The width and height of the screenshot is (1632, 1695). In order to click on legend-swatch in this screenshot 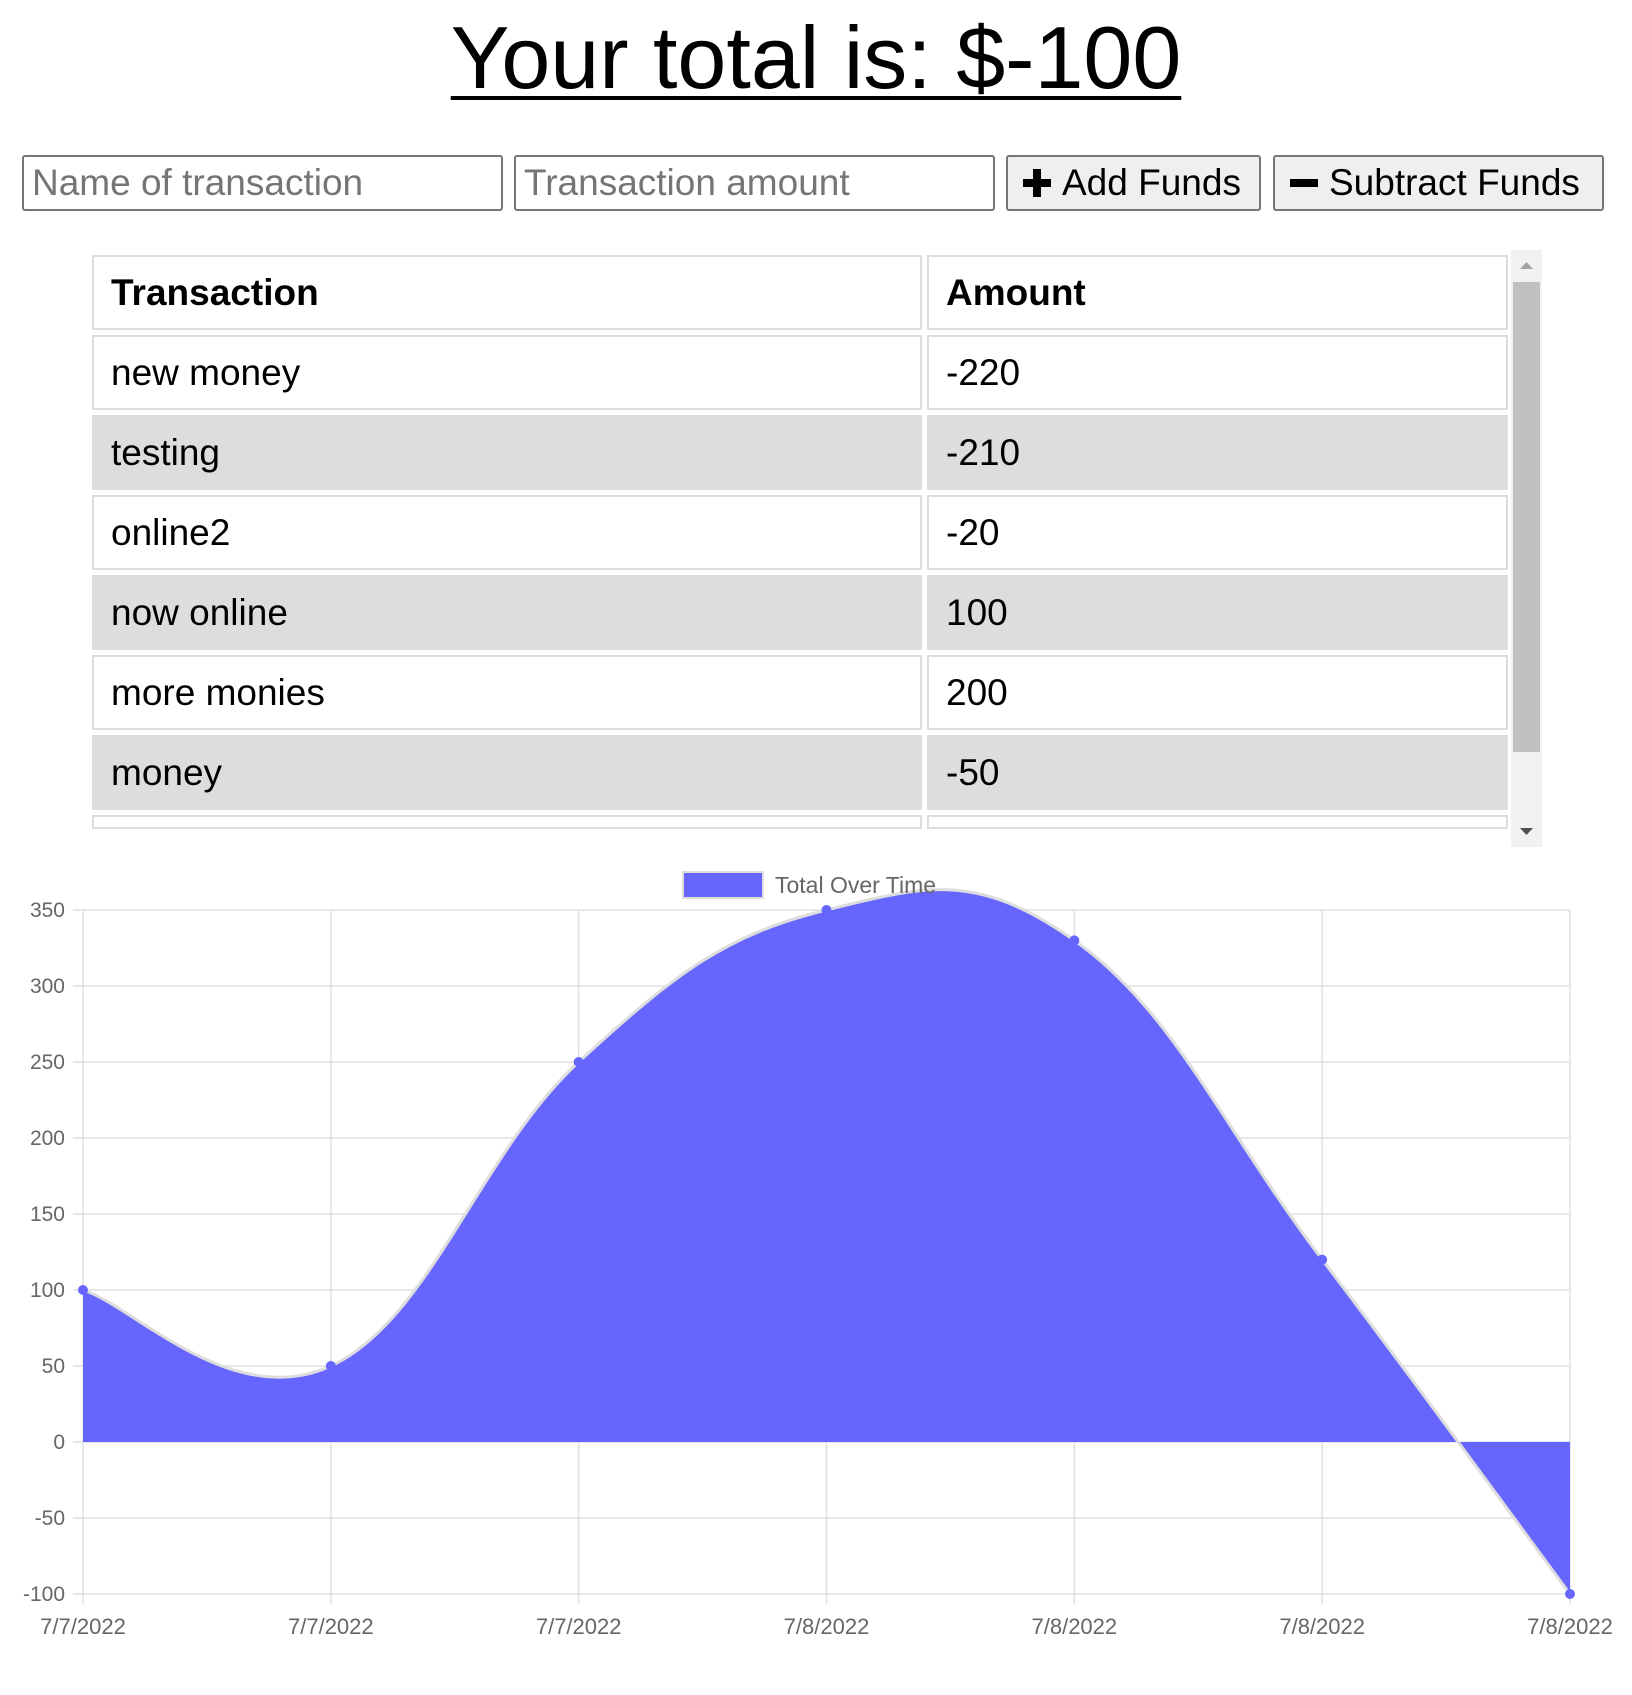, I will do `click(723, 885)`.